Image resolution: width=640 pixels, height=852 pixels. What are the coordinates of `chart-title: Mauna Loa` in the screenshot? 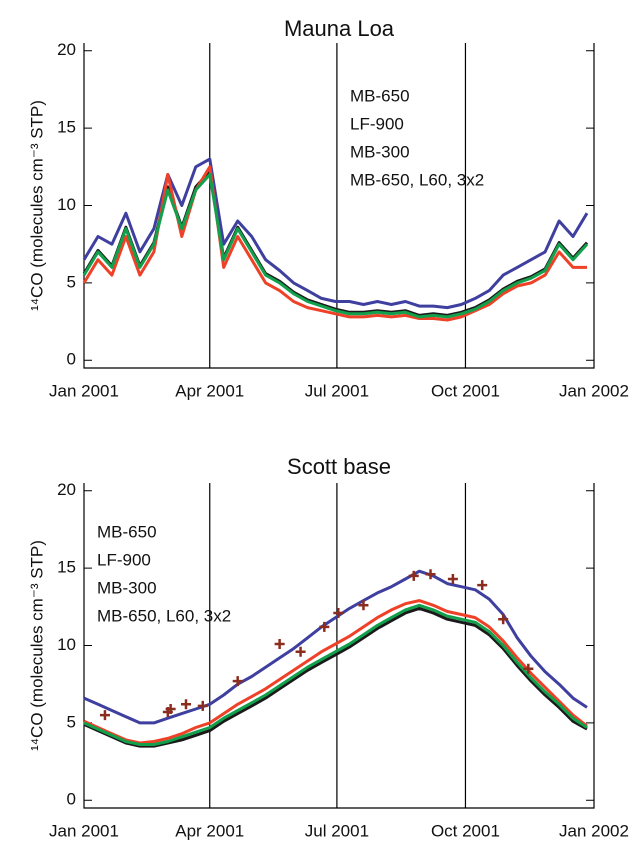 It's located at (339, 28).